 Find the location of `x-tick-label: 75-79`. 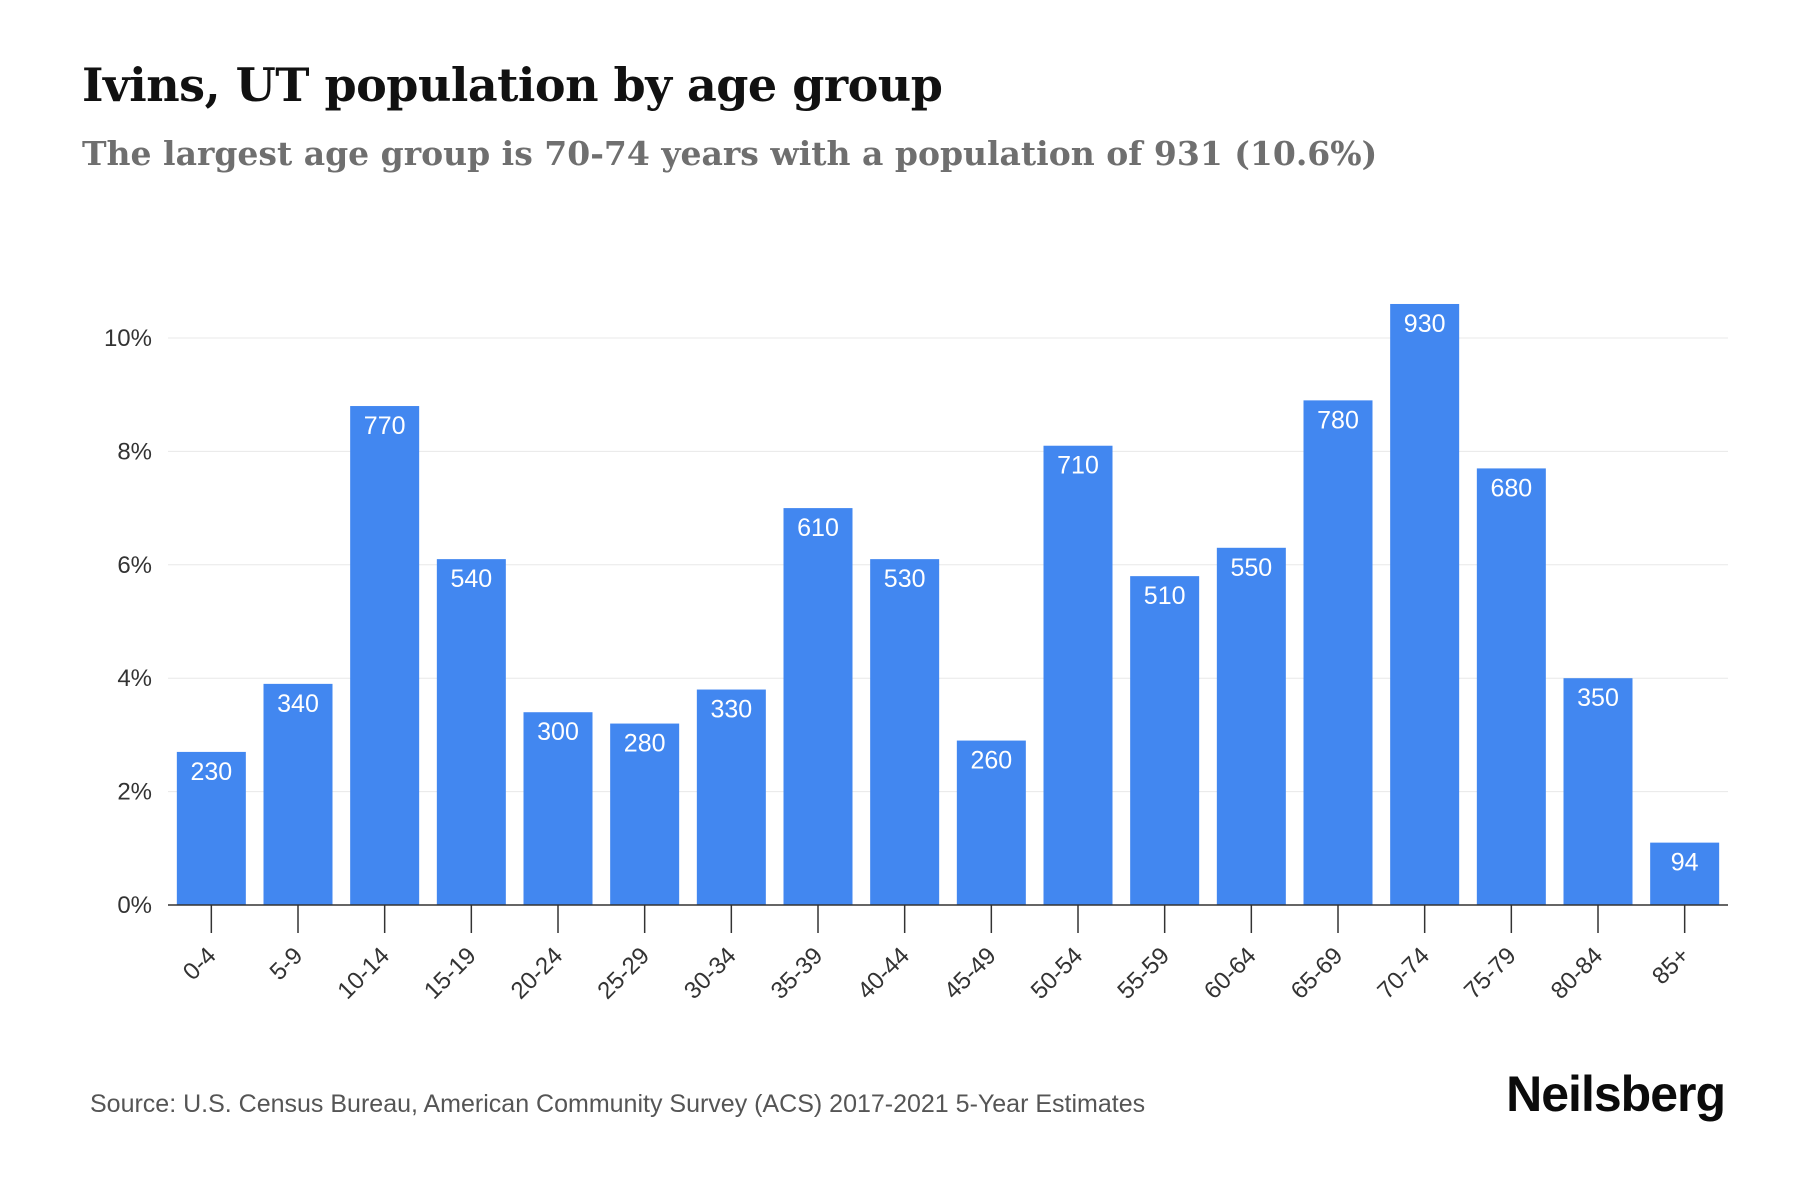

x-tick-label: 75-79 is located at coordinates (1490, 973).